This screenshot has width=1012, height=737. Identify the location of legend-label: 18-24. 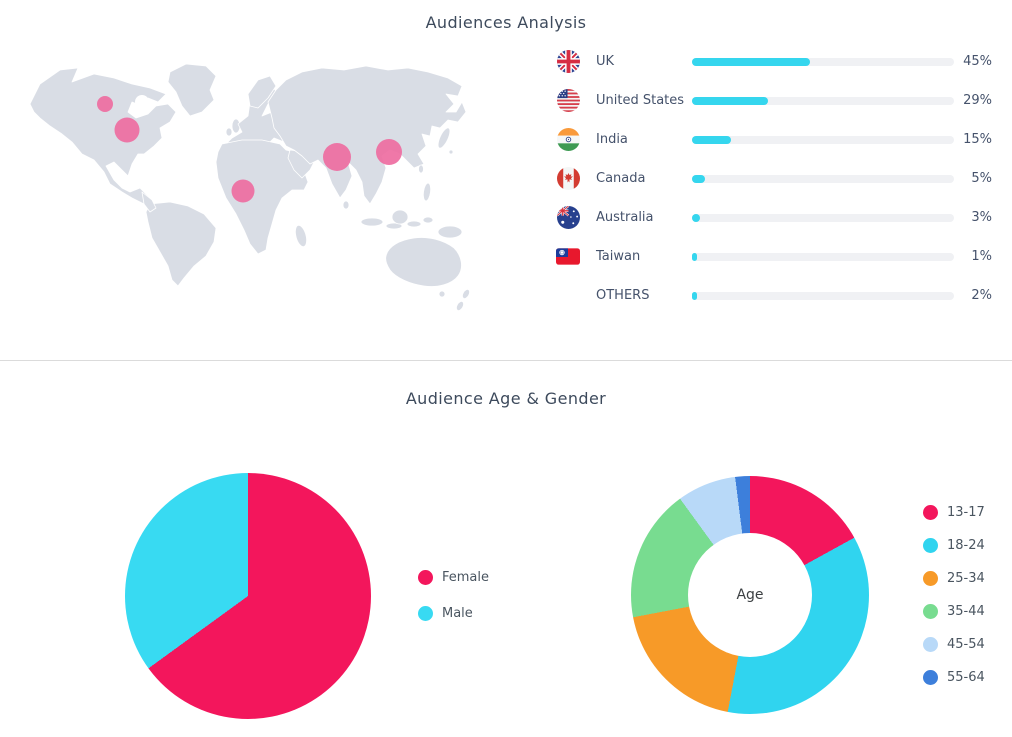
(966, 545).